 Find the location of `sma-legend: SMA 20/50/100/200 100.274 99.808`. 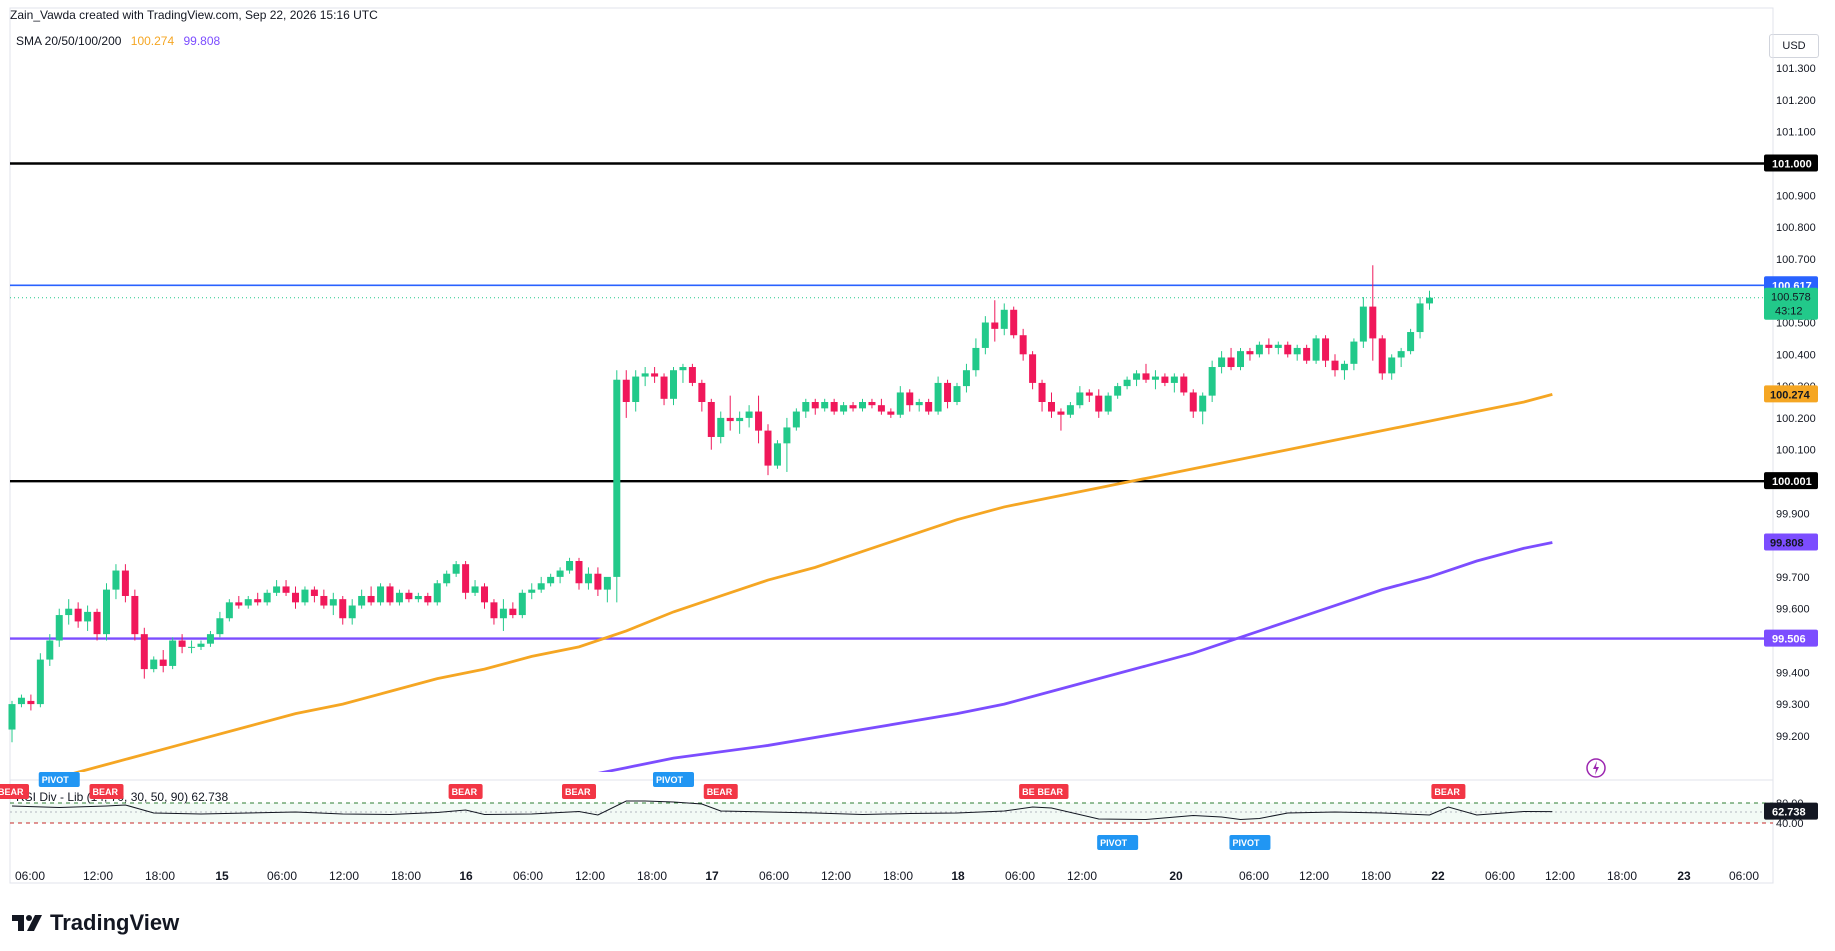

sma-legend: SMA 20/50/100/200 100.274 99.808 is located at coordinates (118, 41).